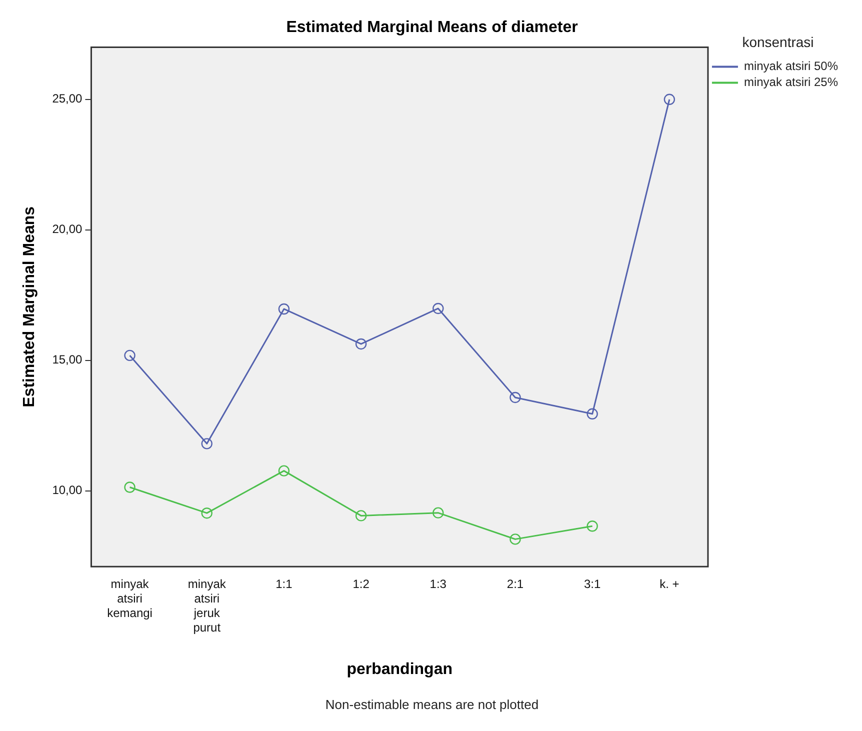  What do you see at coordinates (515, 584) in the screenshot?
I see `x-tick-label: 2:1` at bounding box center [515, 584].